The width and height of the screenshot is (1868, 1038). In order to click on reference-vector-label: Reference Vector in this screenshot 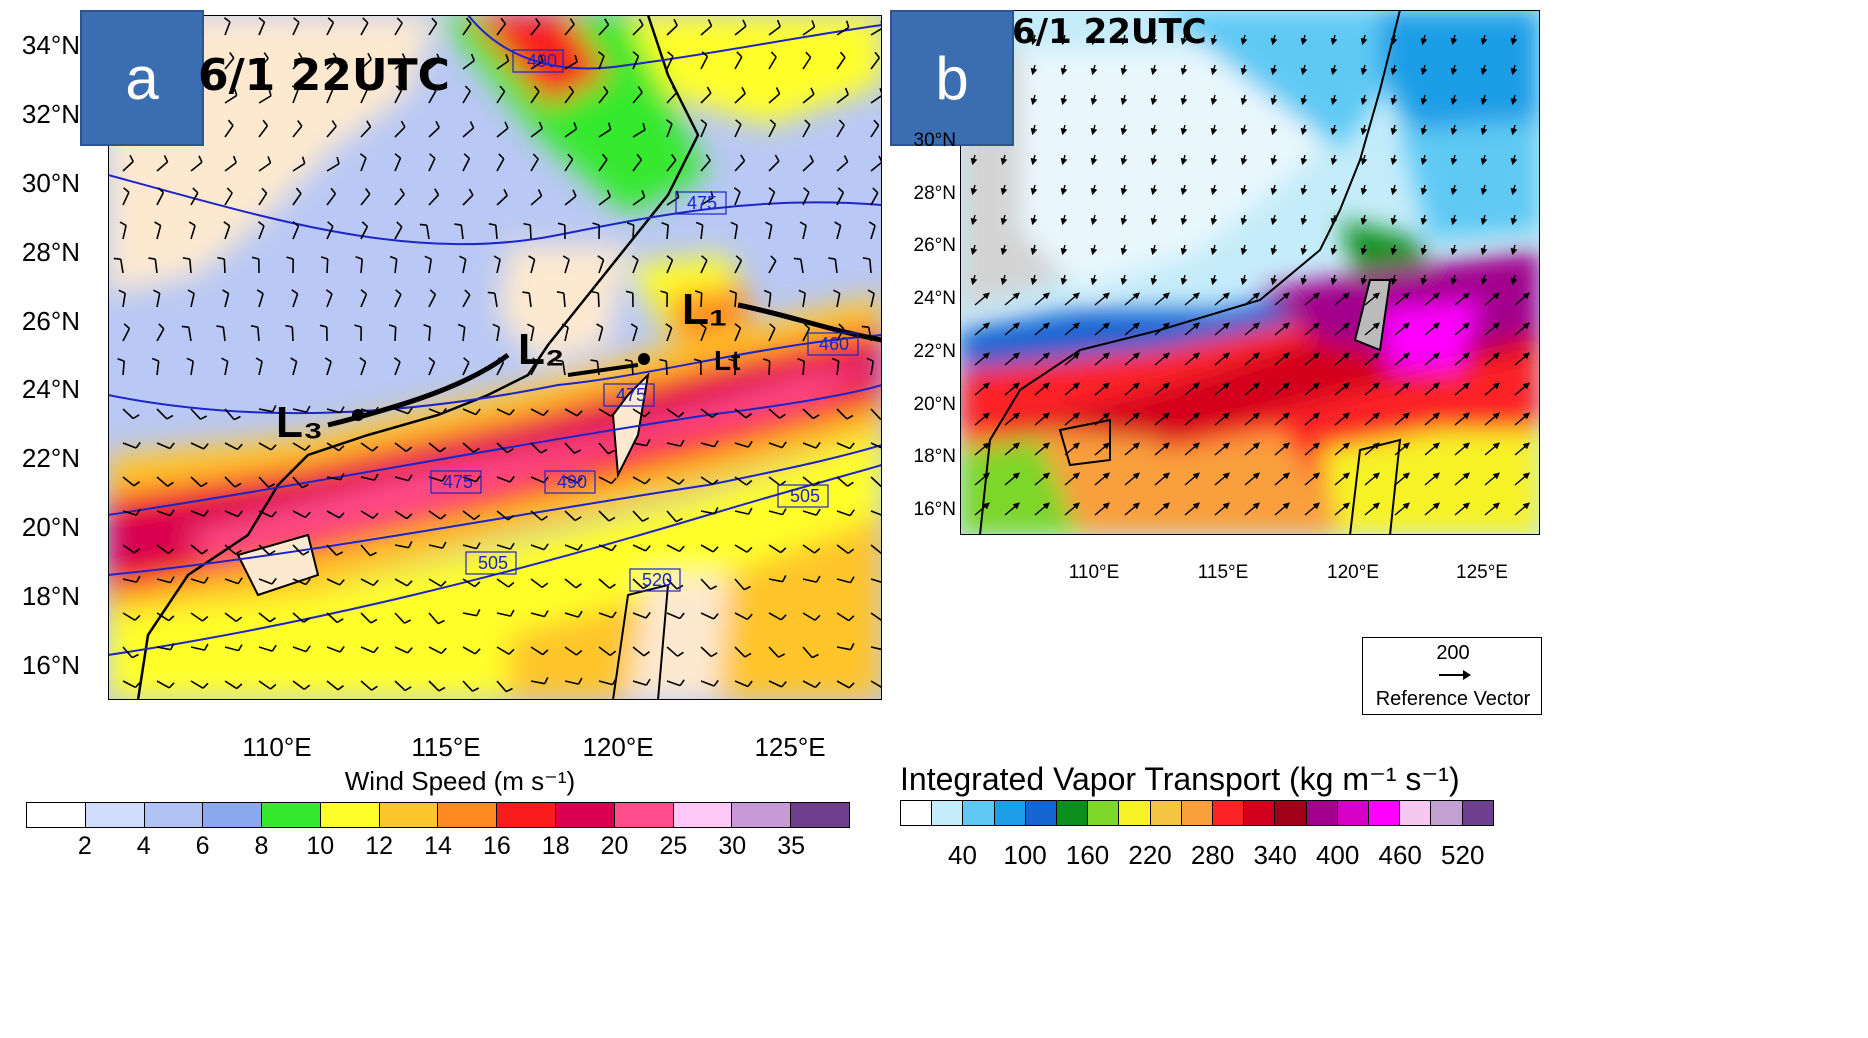, I will do `click(1453, 699)`.